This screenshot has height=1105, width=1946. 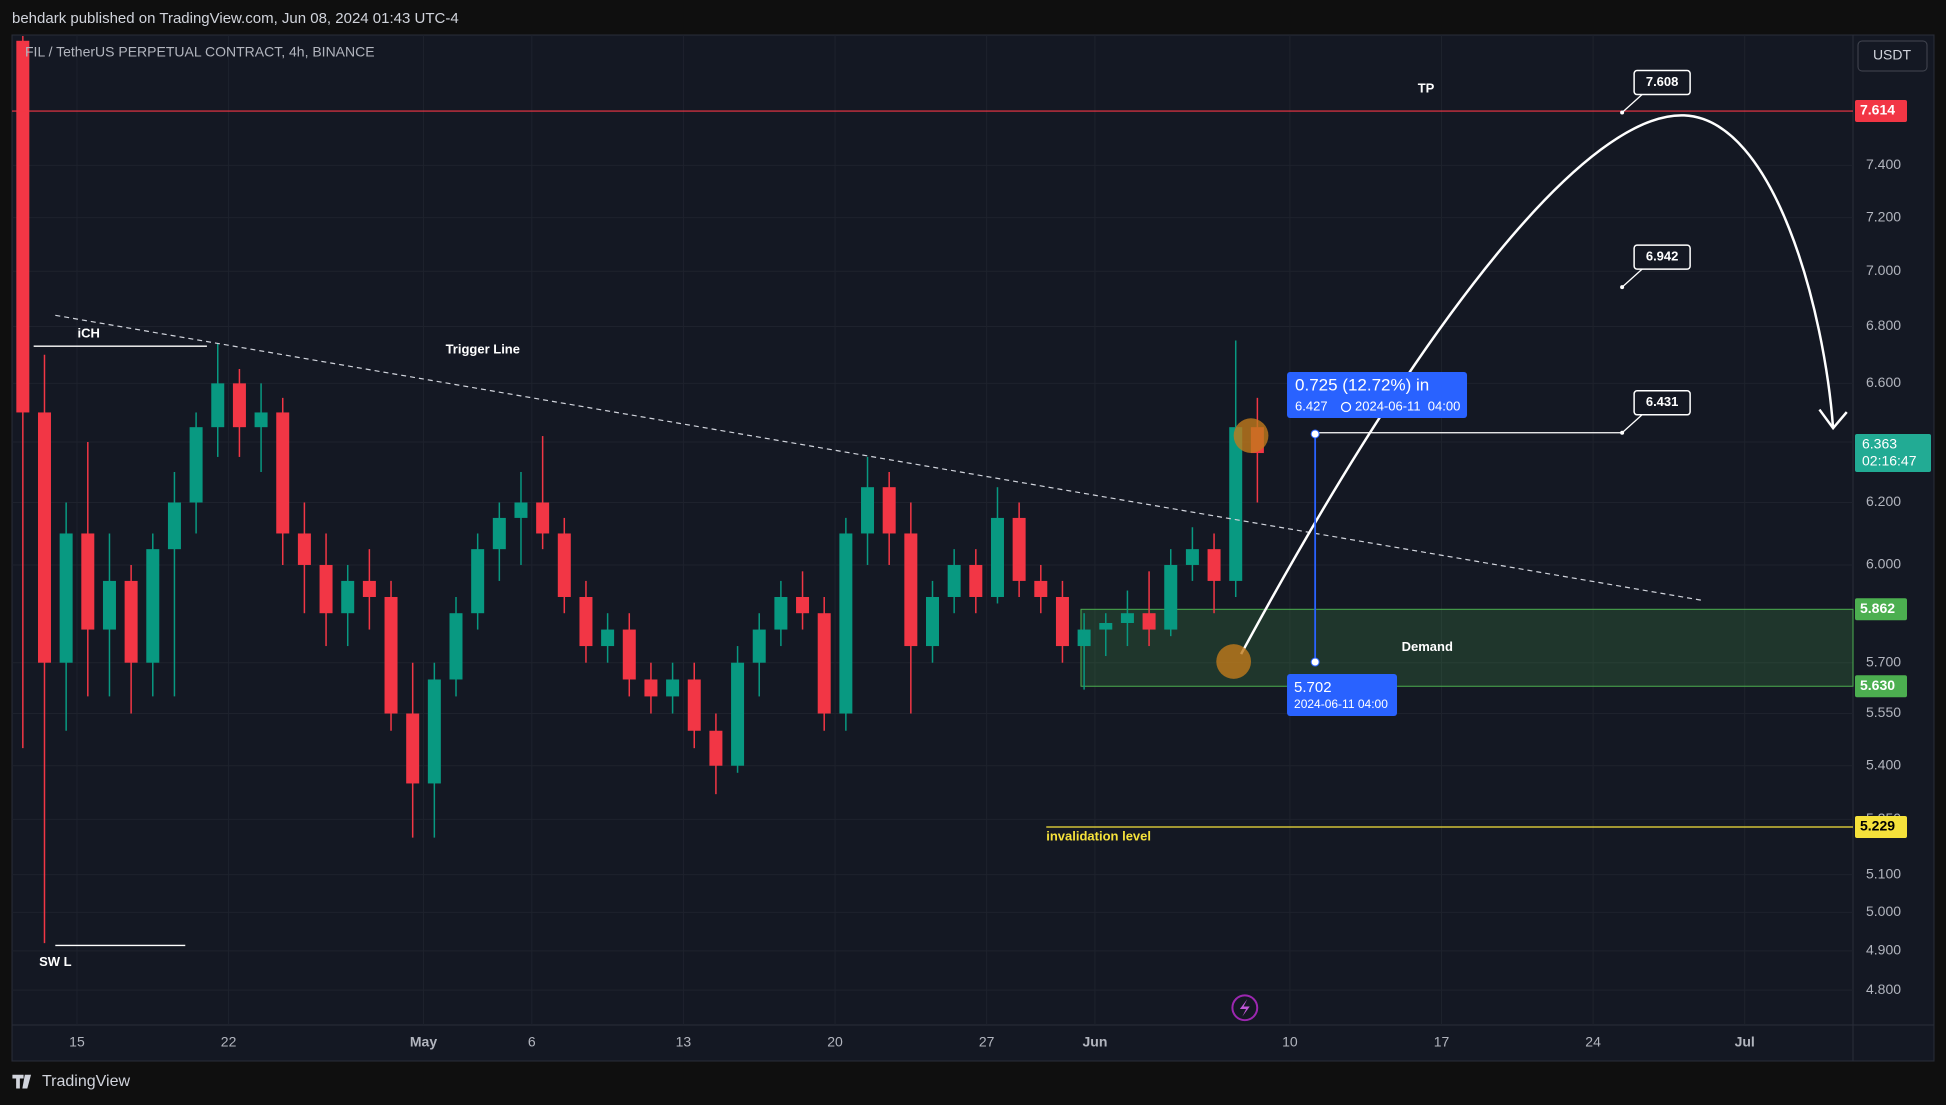 What do you see at coordinates (1883, 216) in the screenshot?
I see `y-tick-label: 7.200` at bounding box center [1883, 216].